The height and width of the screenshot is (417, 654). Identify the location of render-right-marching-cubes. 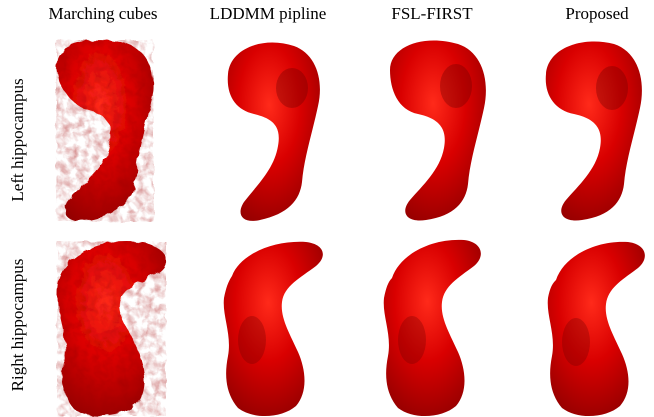
(110, 323).